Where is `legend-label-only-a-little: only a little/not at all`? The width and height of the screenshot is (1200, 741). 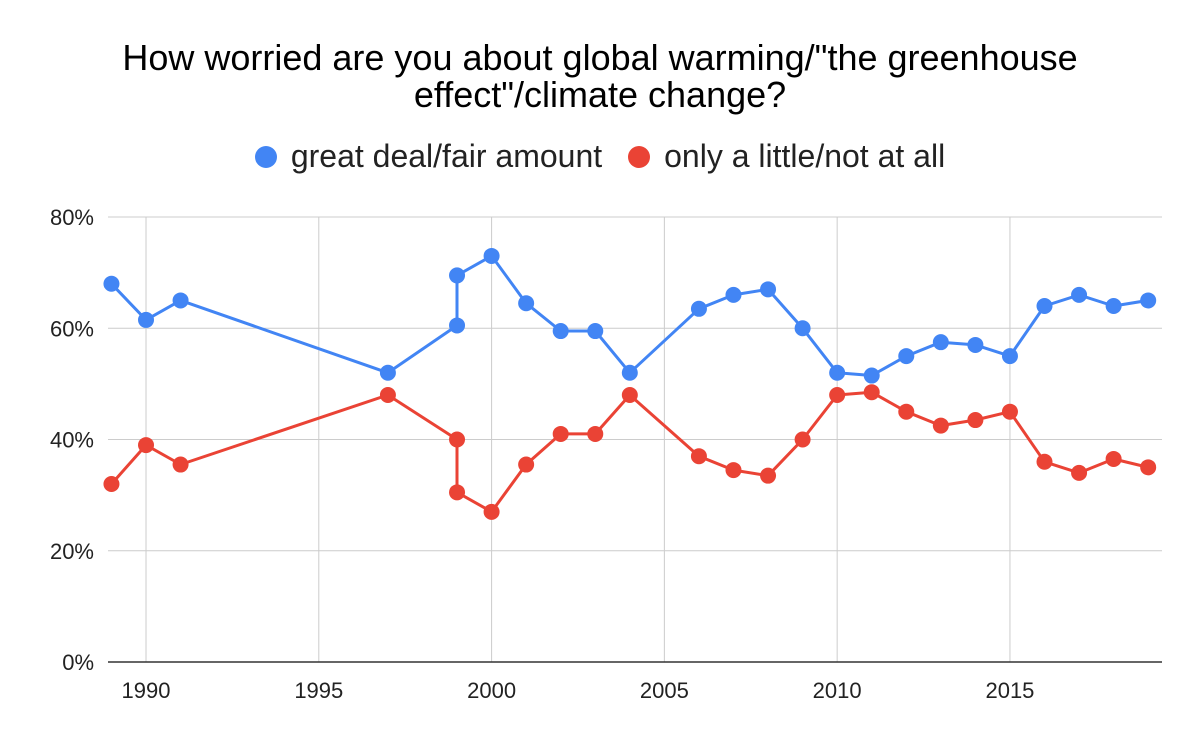 legend-label-only-a-little: only a little/not at all is located at coordinates (805, 156).